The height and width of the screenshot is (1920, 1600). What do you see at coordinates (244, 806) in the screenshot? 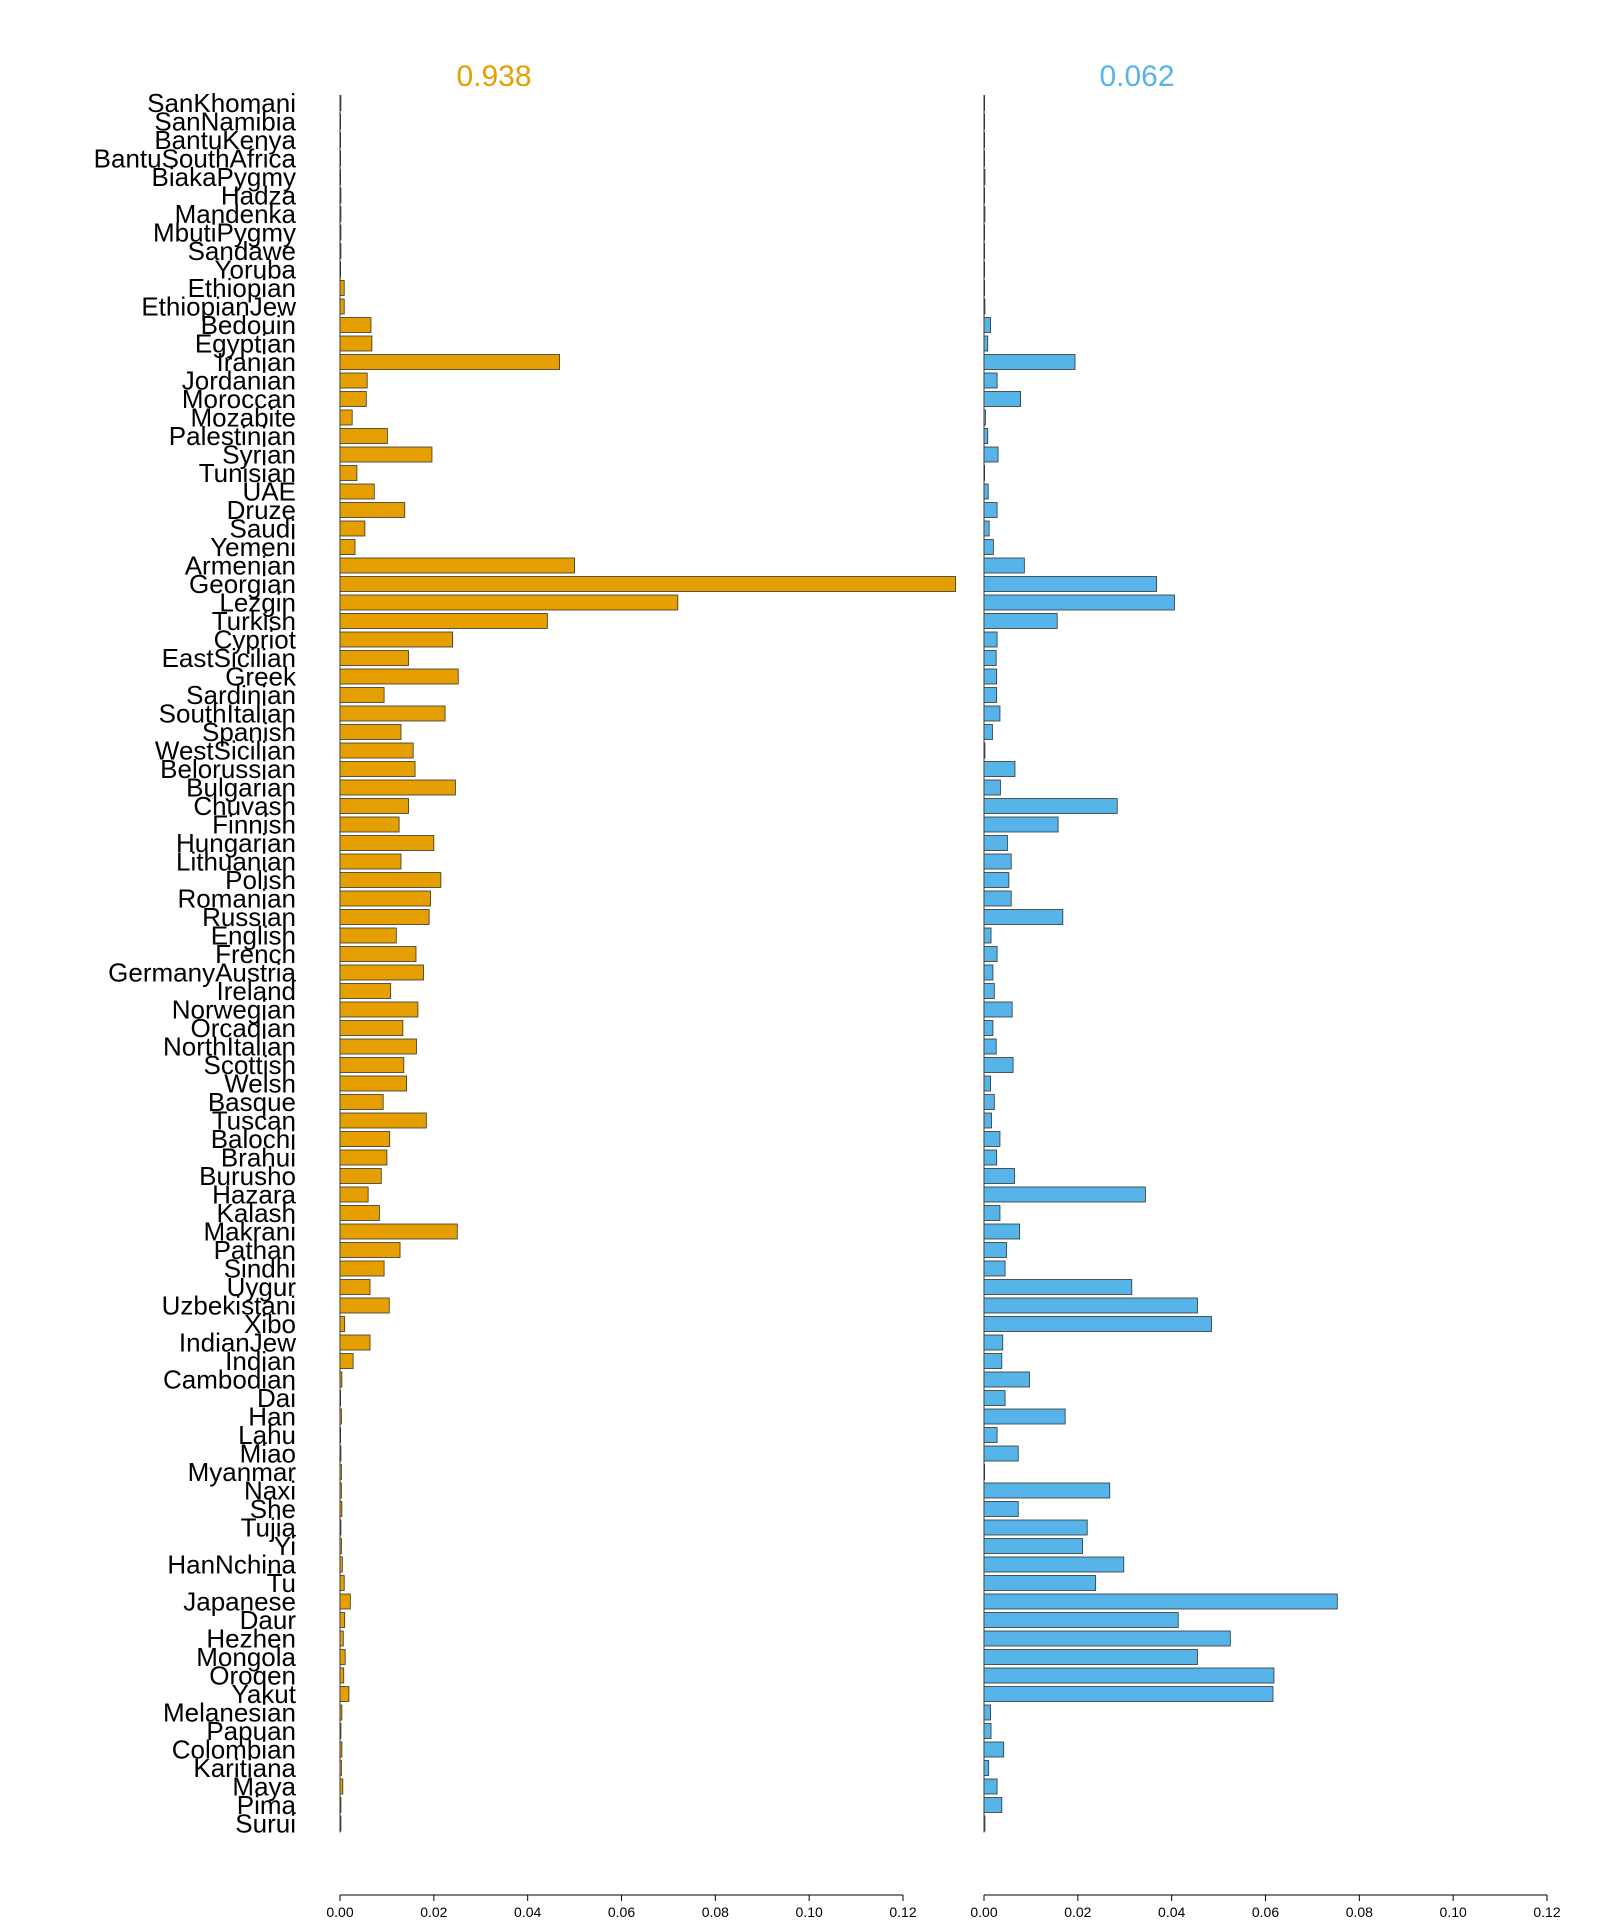
I see `category-label: Chuvash` at bounding box center [244, 806].